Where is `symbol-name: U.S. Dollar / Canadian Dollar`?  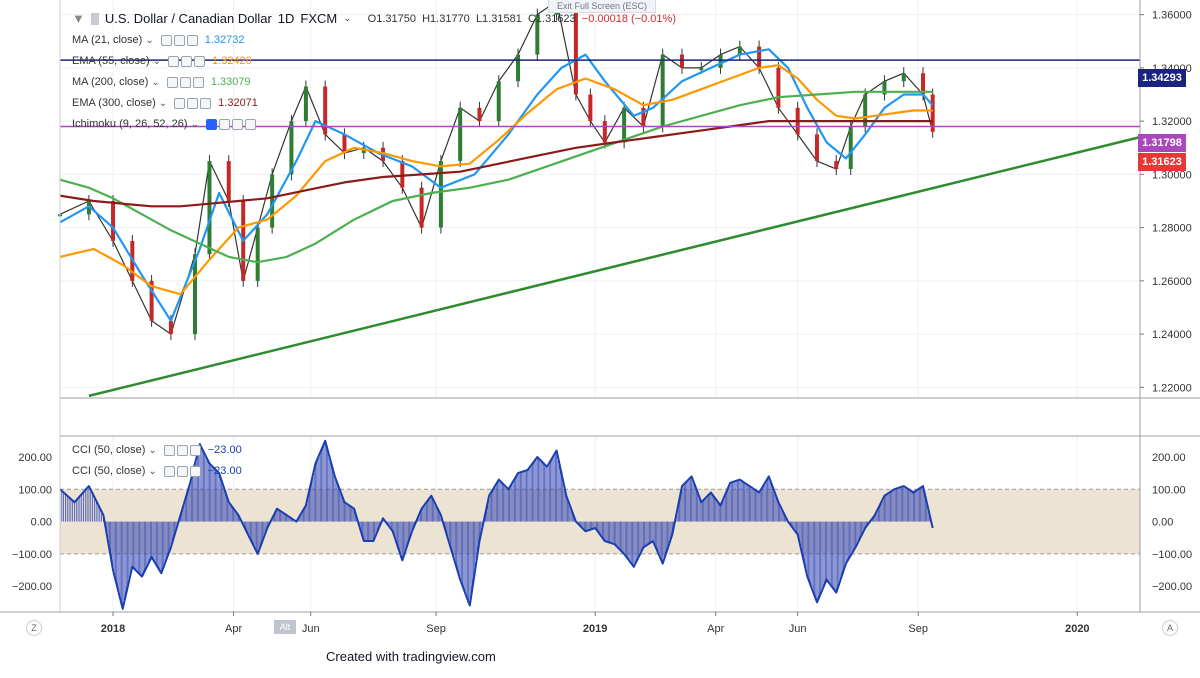
symbol-name: U.S. Dollar / Canadian Dollar is located at coordinates (188, 18).